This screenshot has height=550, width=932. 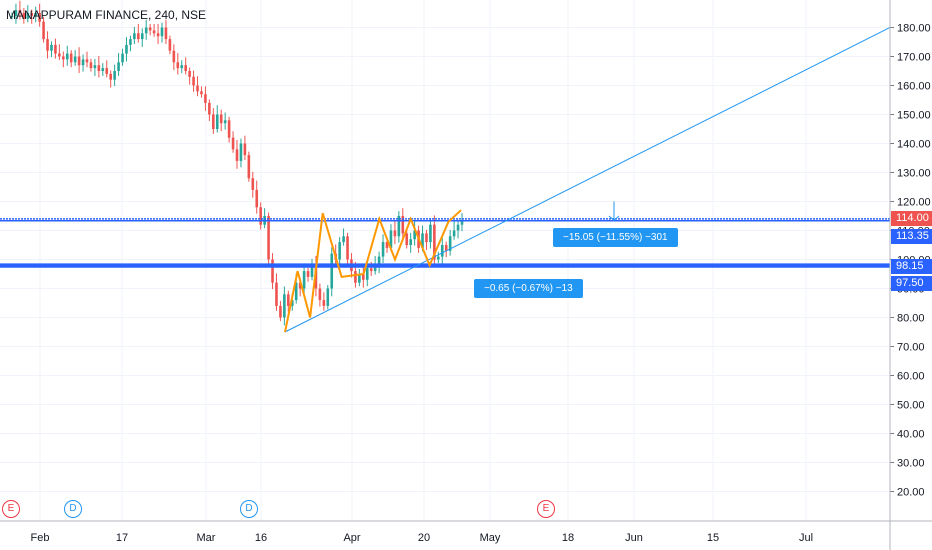 I want to click on x-tick-label: Jul, so click(x=806, y=538).